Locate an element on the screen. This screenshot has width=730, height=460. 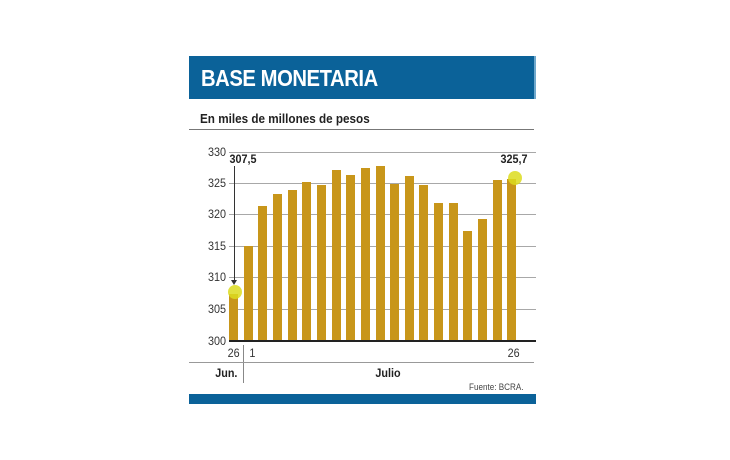
annotation-last-value: 325,7 is located at coordinates (514, 159).